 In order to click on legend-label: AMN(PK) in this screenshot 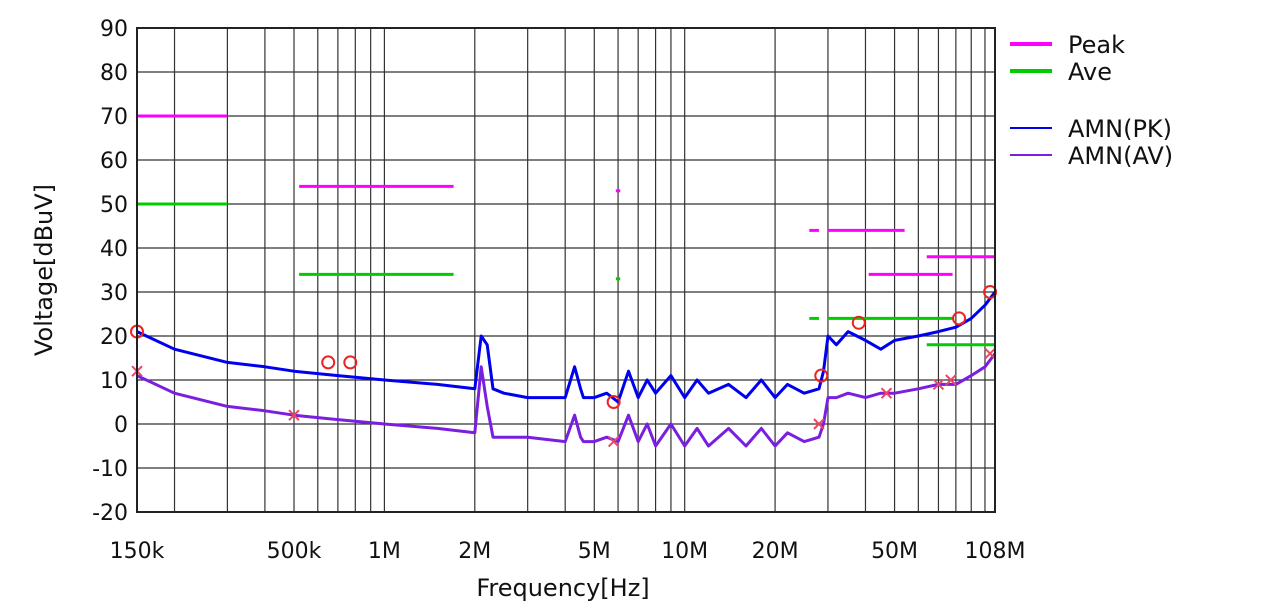, I will do `click(1120, 129)`.